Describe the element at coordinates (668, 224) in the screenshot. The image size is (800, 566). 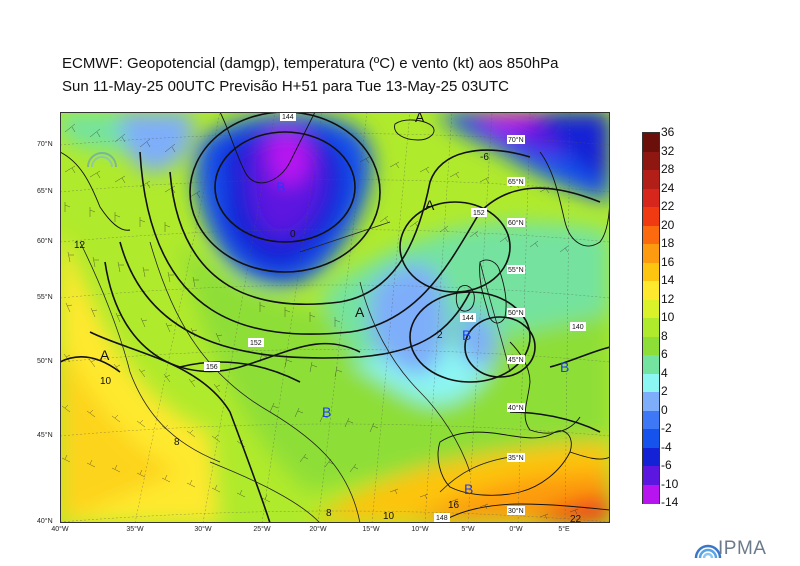
I see `colorbar-tick-label: 20` at that location.